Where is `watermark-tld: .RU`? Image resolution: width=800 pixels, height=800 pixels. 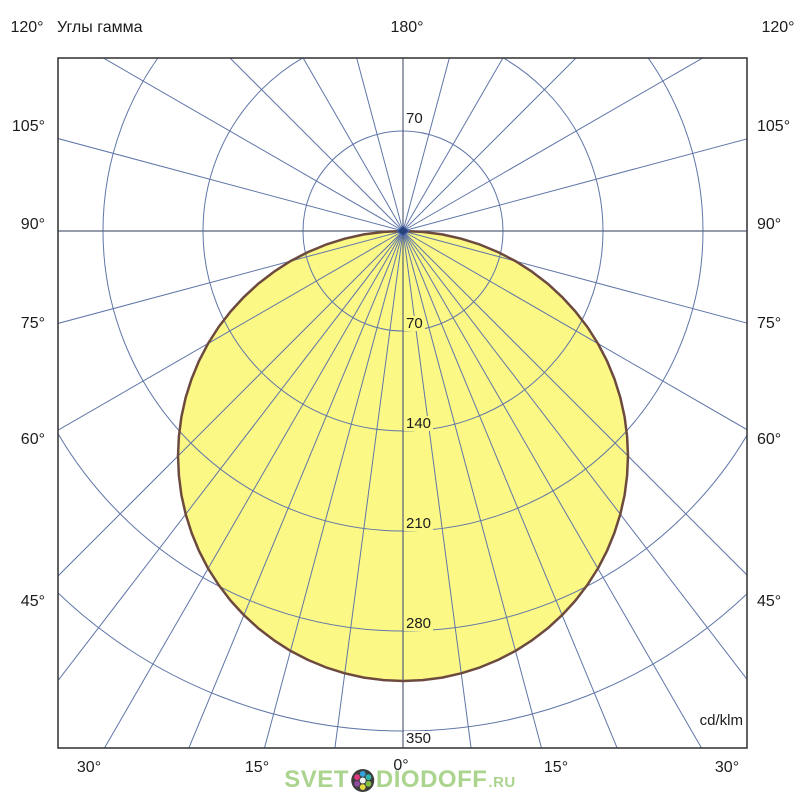 watermark-tld: .RU is located at coordinates (502, 782).